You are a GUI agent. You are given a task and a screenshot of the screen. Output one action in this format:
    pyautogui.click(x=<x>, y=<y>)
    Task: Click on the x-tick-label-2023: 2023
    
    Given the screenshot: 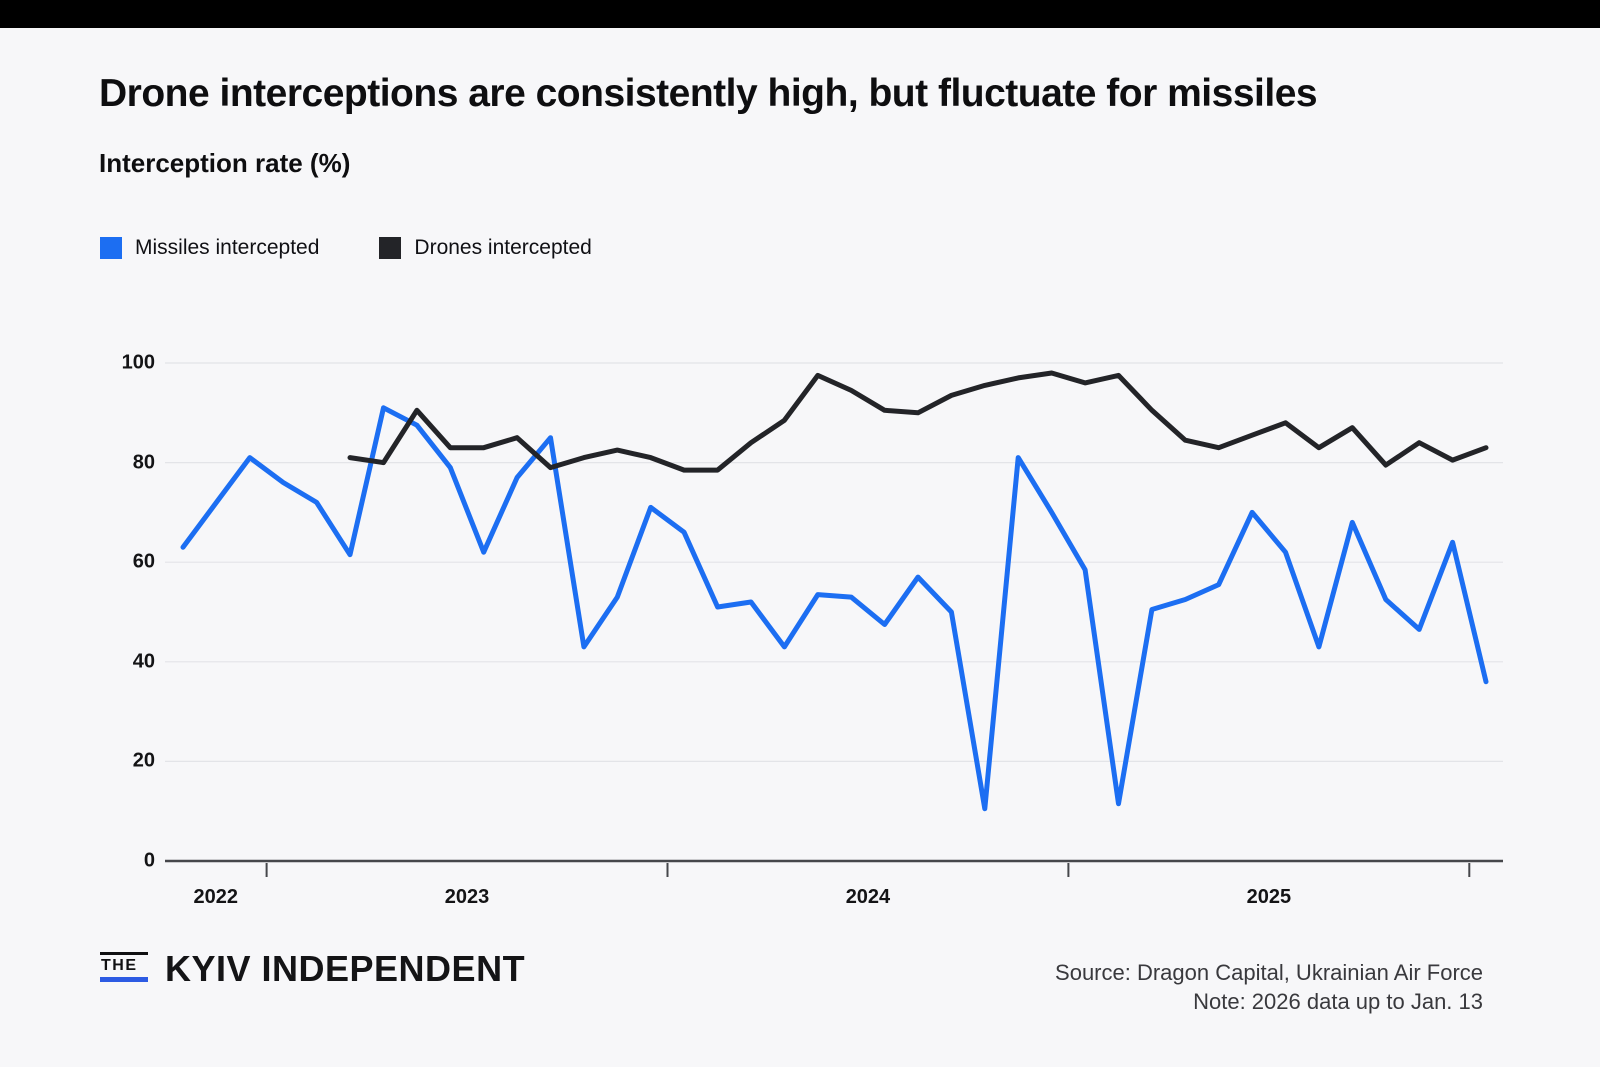 What is the action you would take?
    pyautogui.click(x=467, y=897)
    